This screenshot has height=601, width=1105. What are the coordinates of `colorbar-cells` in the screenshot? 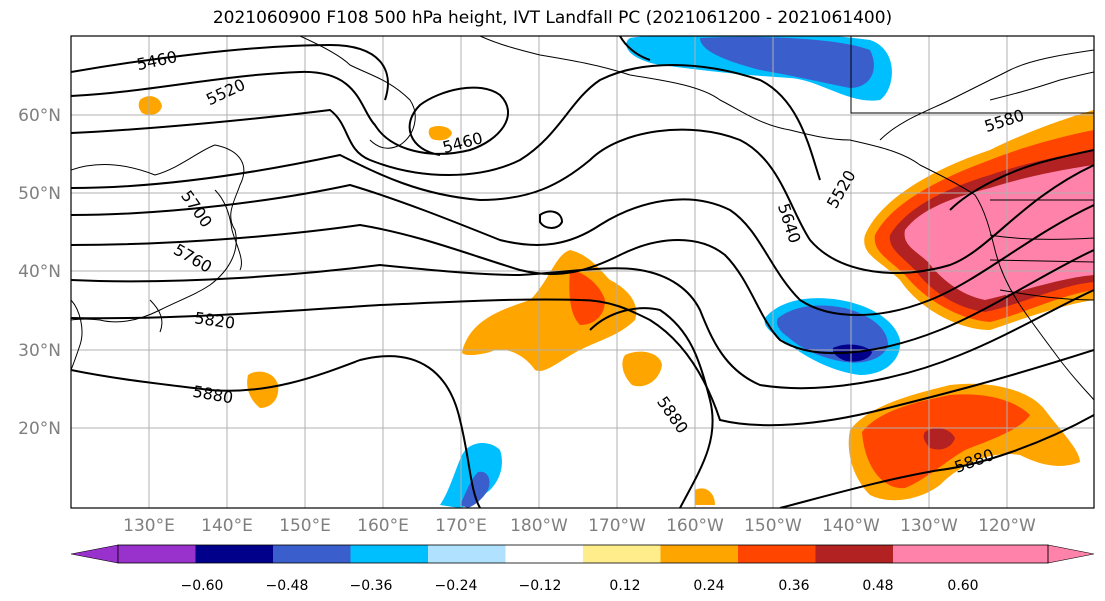 It's located at (582, 554).